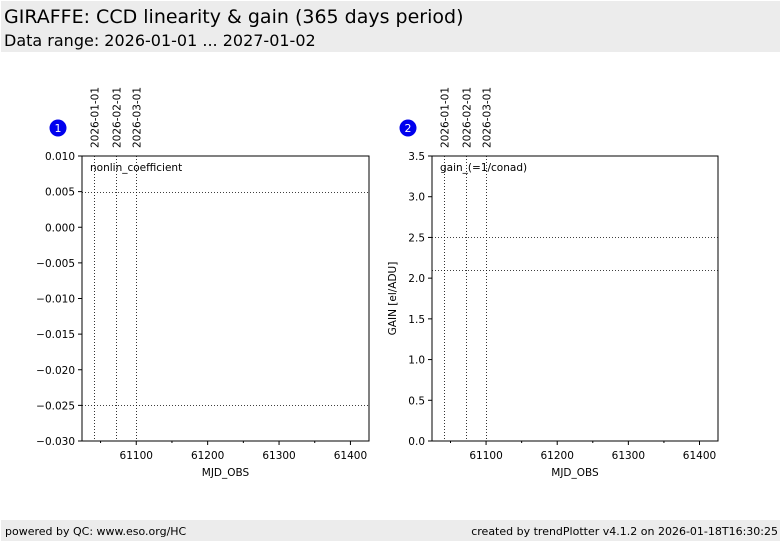 This screenshot has height=542, width=782. What do you see at coordinates (60, 157) in the screenshot?
I see `y-tick-label: 0.010` at bounding box center [60, 157].